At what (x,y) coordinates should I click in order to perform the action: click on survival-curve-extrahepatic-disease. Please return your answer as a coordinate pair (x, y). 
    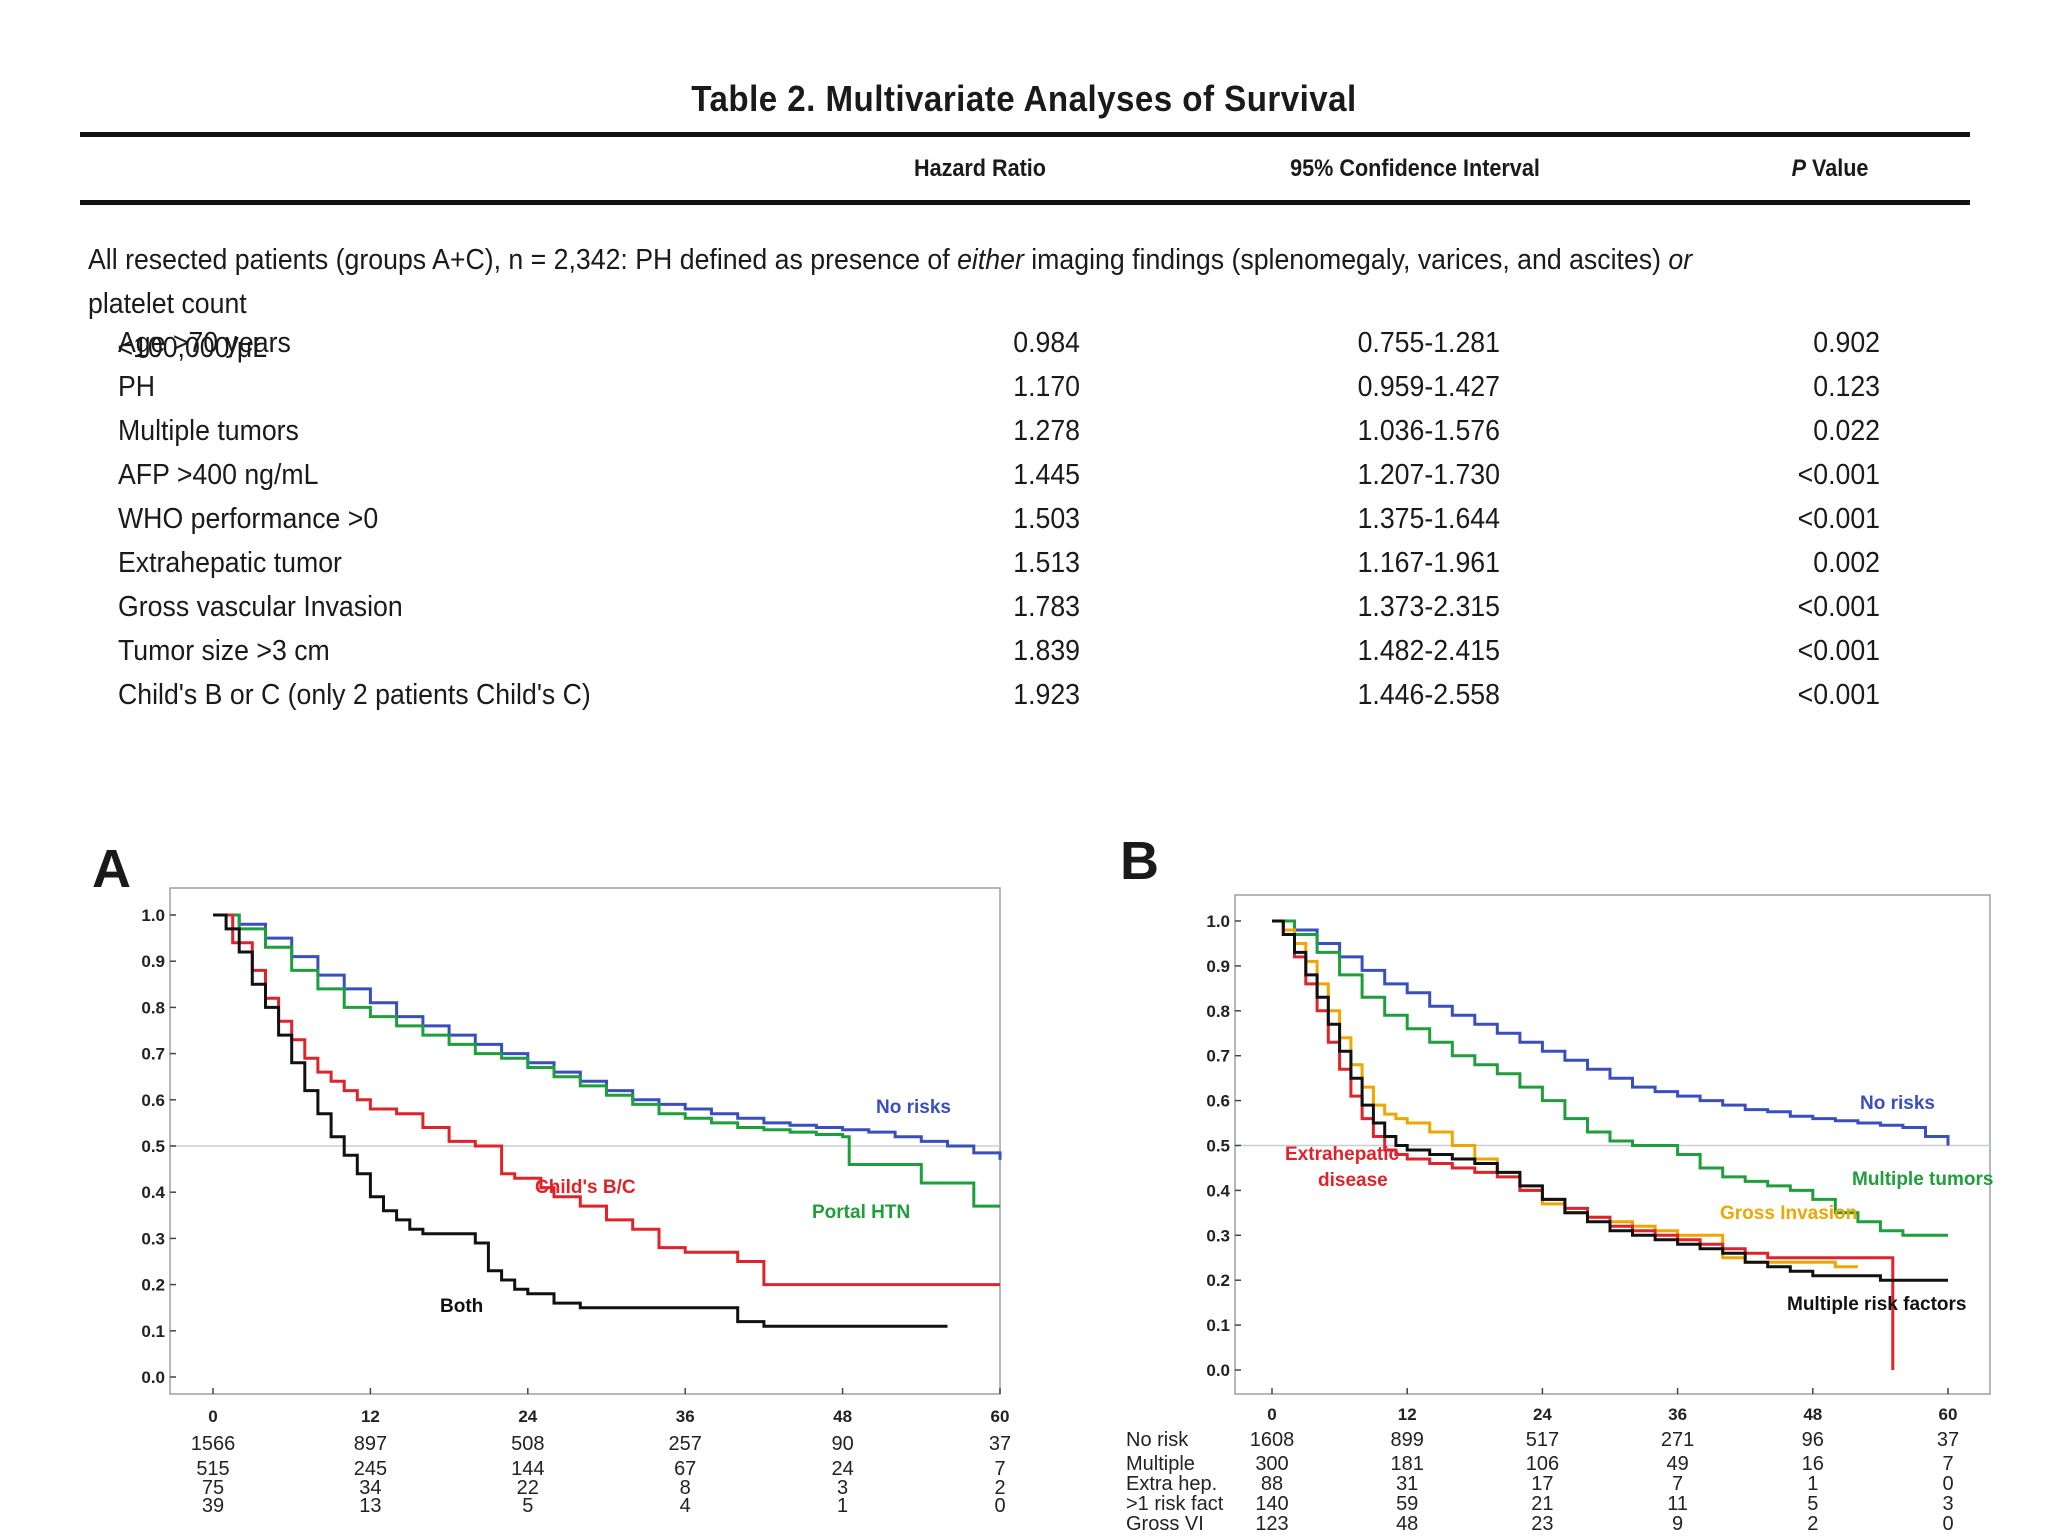
    Looking at the image, I should click on (1583, 1144).